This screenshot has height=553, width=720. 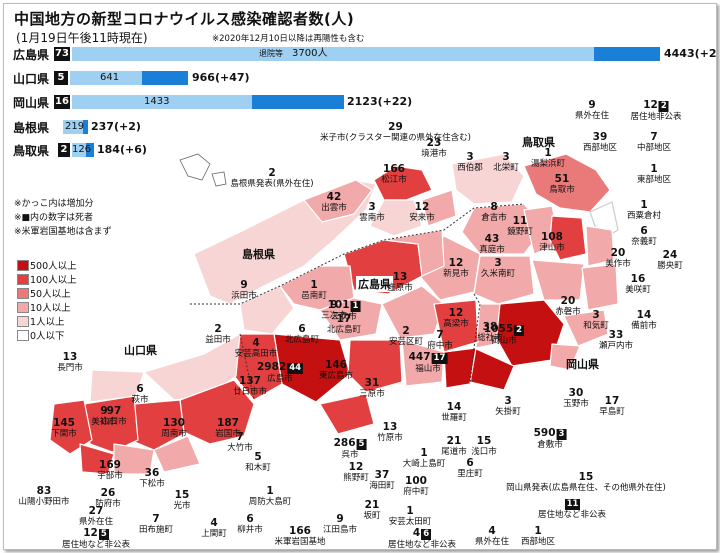 What do you see at coordinates (638, 279) in the screenshot?
I see `region-count: 16` at bounding box center [638, 279].